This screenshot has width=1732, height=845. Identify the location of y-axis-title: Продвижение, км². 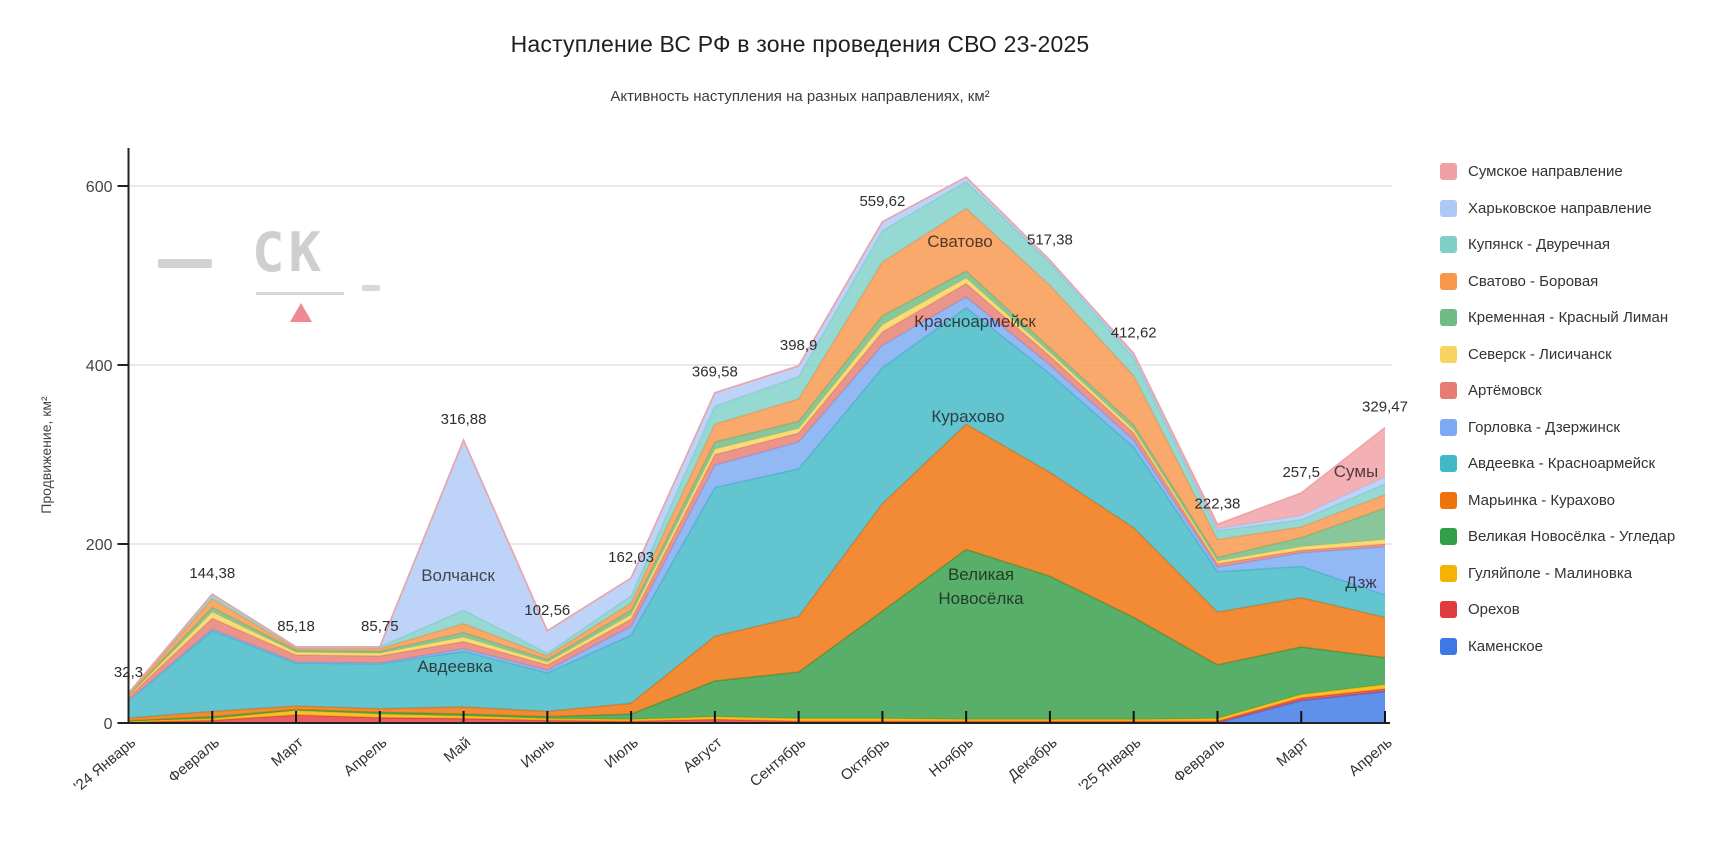
(46, 455).